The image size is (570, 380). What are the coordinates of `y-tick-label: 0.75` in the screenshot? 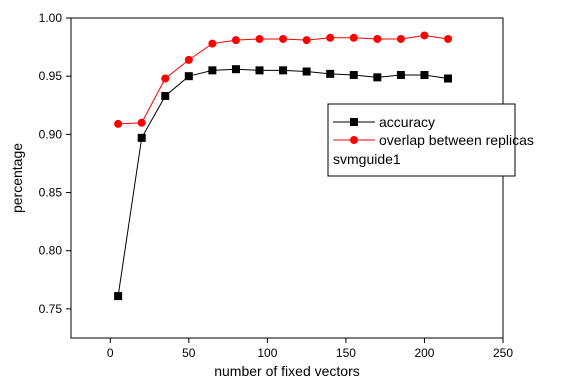 It's located at (51, 309).